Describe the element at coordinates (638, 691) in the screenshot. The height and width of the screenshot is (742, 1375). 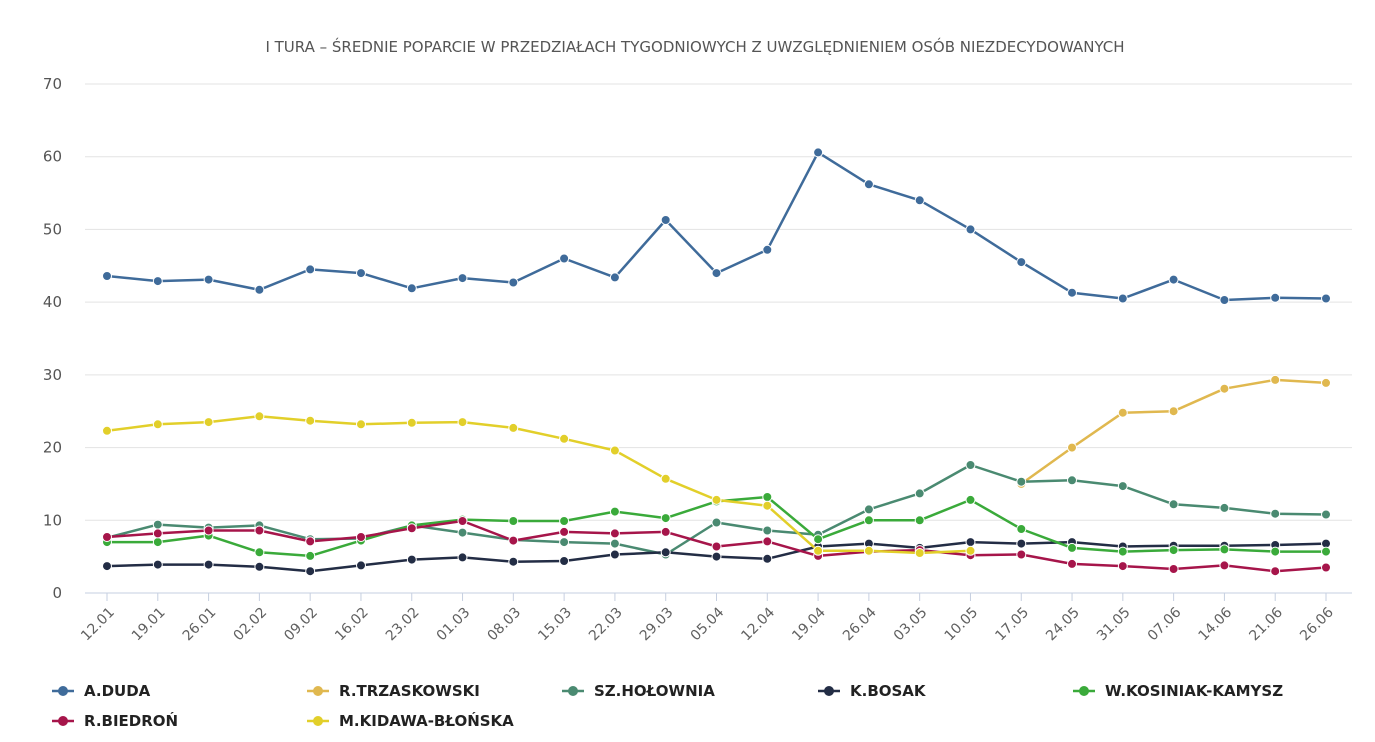
I see `legend-item: SZ.HOŁOWNIA` at that location.